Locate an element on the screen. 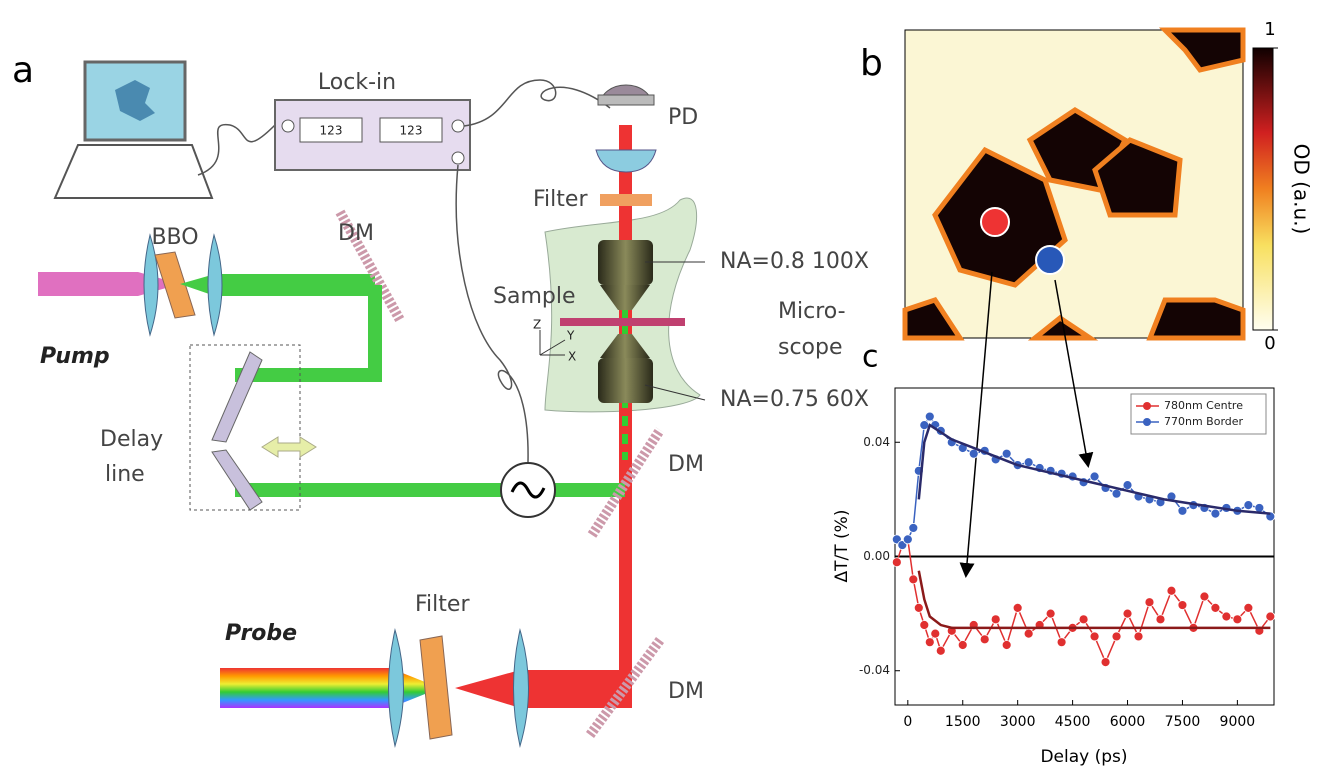  label: scope is located at coordinates (810, 347).